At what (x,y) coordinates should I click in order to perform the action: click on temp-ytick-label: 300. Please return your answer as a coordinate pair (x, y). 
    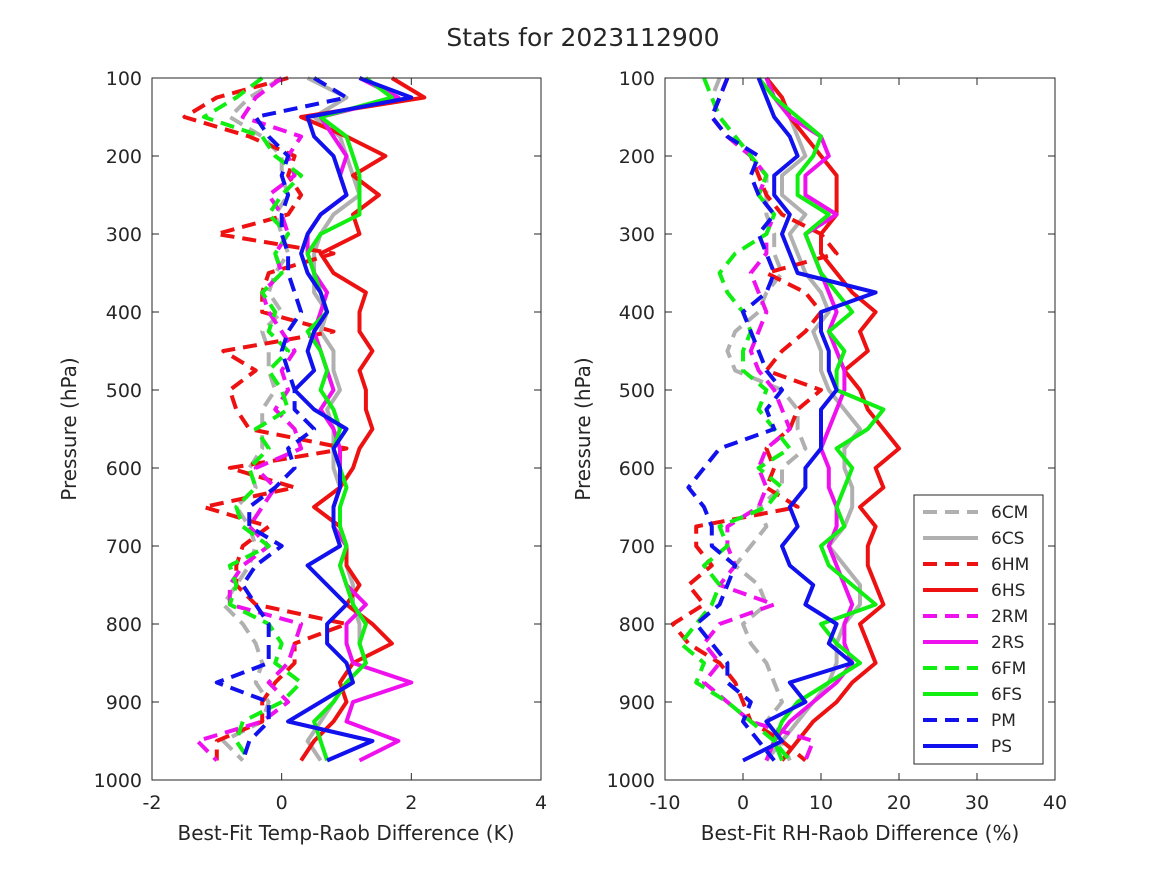
    Looking at the image, I should click on (124, 235).